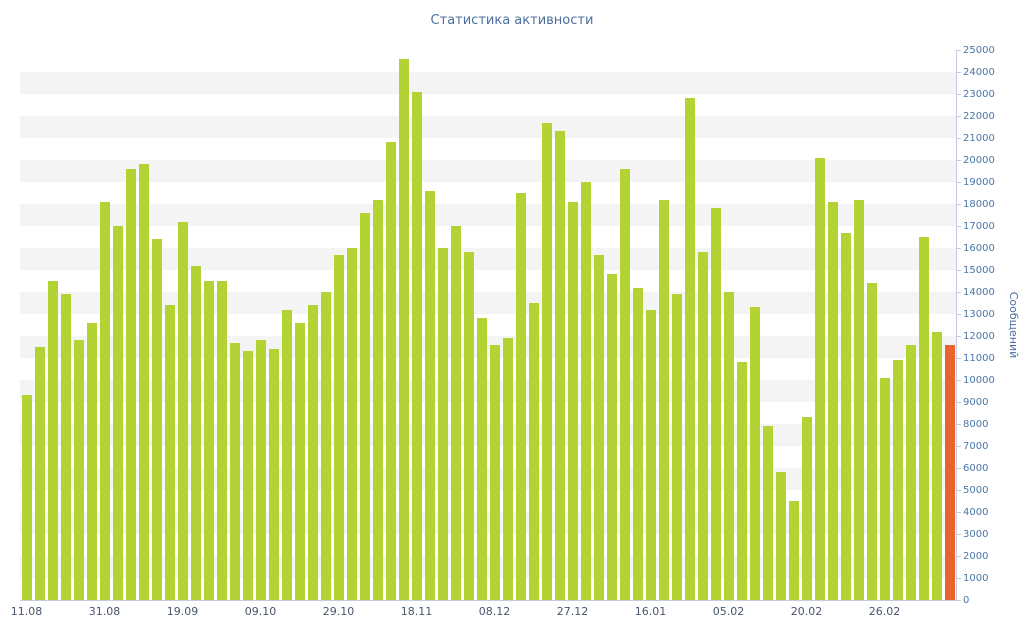 The height and width of the screenshot is (640, 1024). Describe the element at coordinates (884, 611) in the screenshot. I see `x-tick-label: 26.02` at that location.